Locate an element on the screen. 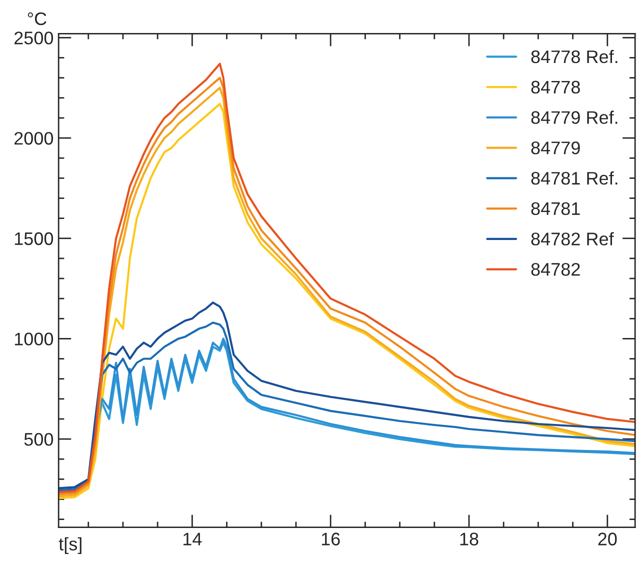 The image size is (637, 561). legend-label: 84779 Ref. is located at coordinates (574, 117).